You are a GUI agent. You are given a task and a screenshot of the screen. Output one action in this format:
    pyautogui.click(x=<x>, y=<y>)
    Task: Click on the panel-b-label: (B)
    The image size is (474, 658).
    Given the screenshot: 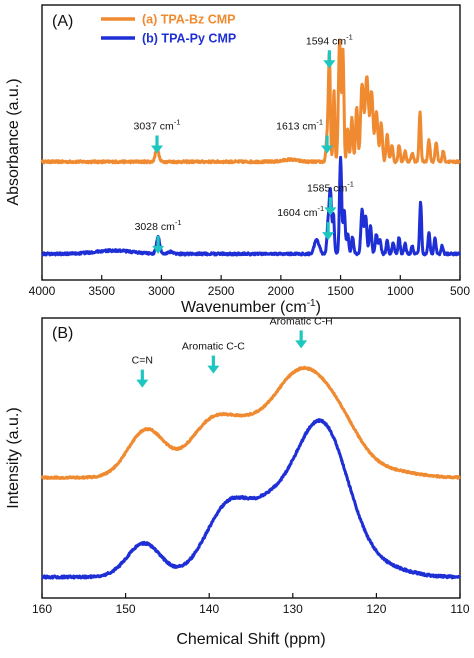 What is the action you would take?
    pyautogui.click(x=62, y=333)
    